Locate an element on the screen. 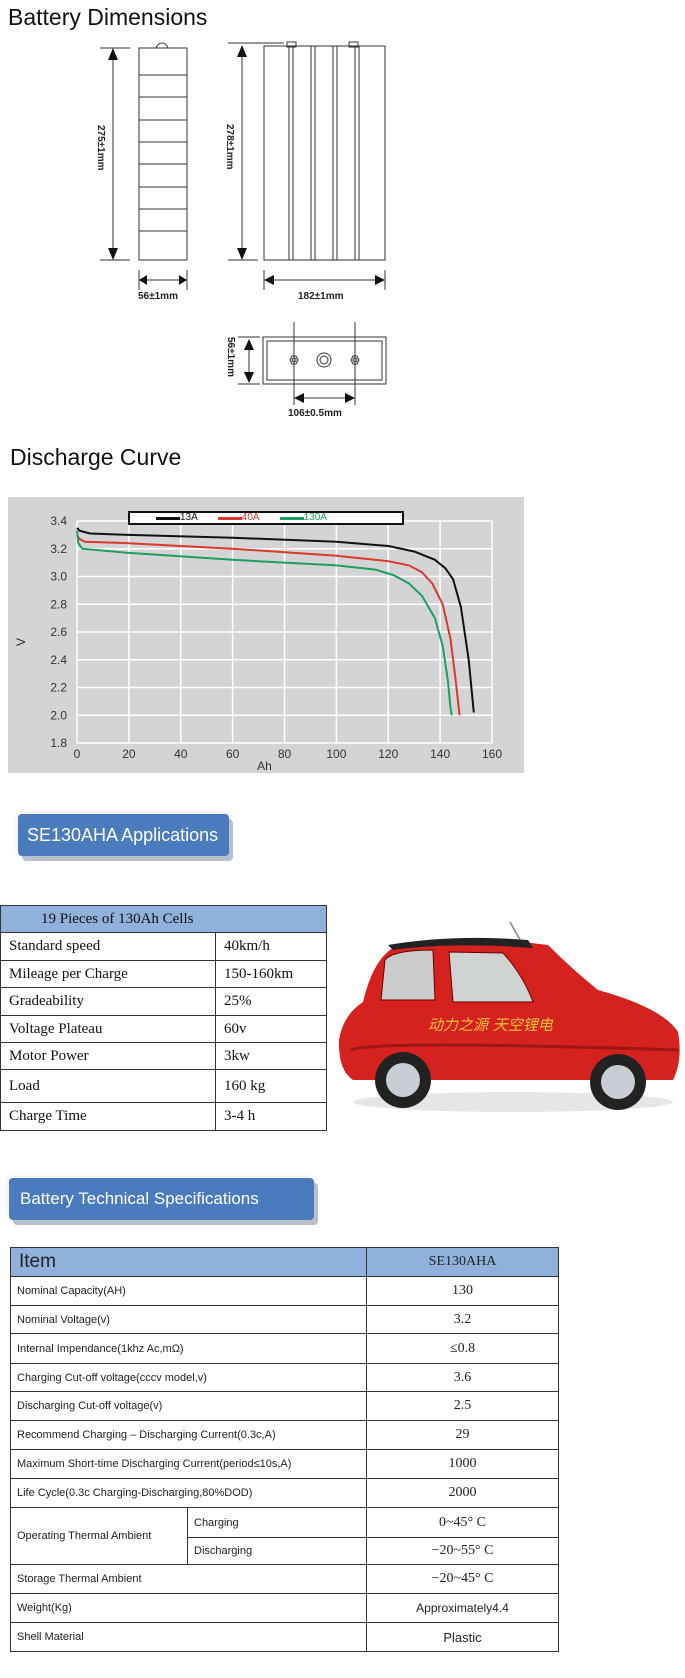 The height and width of the screenshot is (1678, 685). app-row: Load 160 kg is located at coordinates (163, 1086).